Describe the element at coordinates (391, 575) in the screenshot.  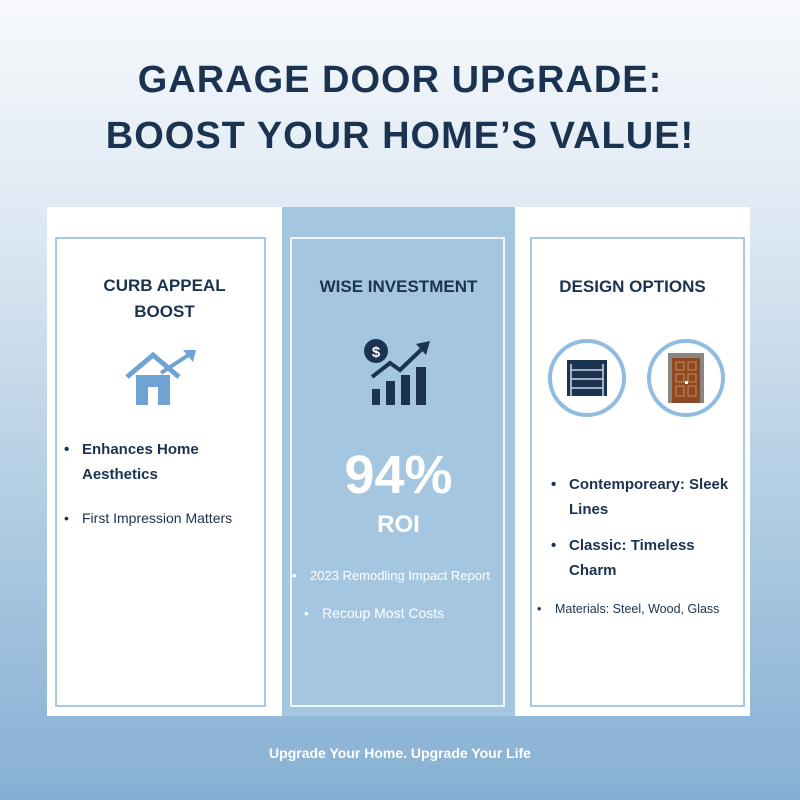
I see `bullet: 2023 Remodling Impact Report` at that location.